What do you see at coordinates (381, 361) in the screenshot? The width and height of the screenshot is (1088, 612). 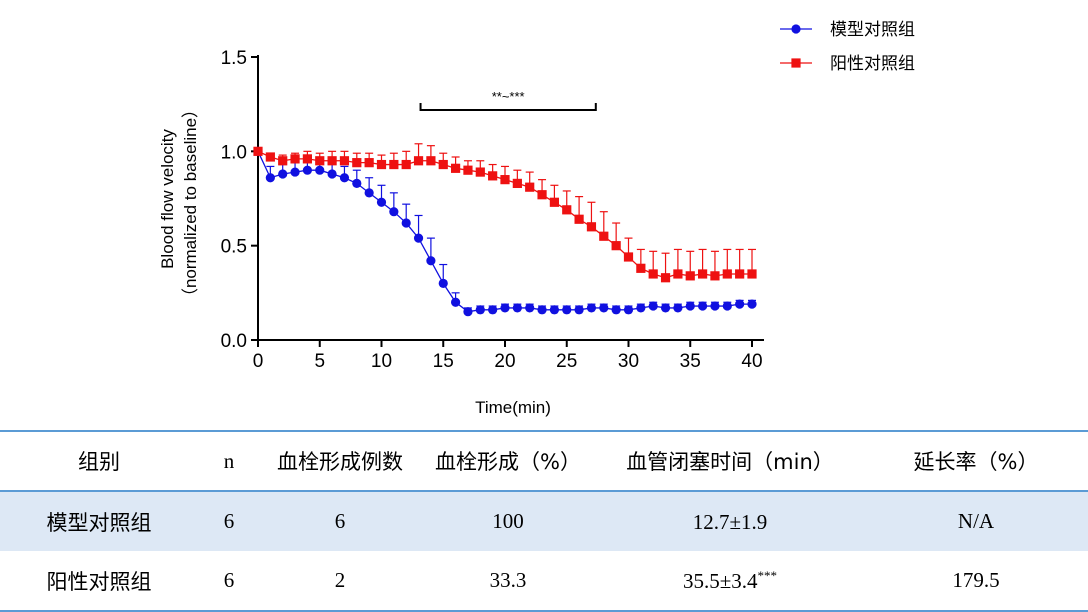 I see `x-tick-label: 10` at bounding box center [381, 361].